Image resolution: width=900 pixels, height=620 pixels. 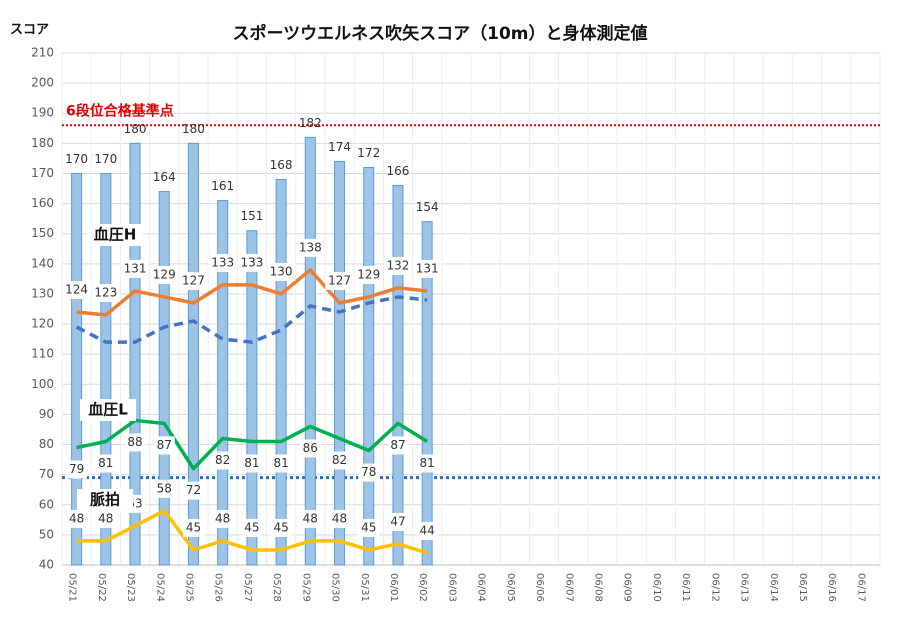 What do you see at coordinates (364, 587) in the screenshot?
I see `x-tick-label: 05/31` at bounding box center [364, 587].